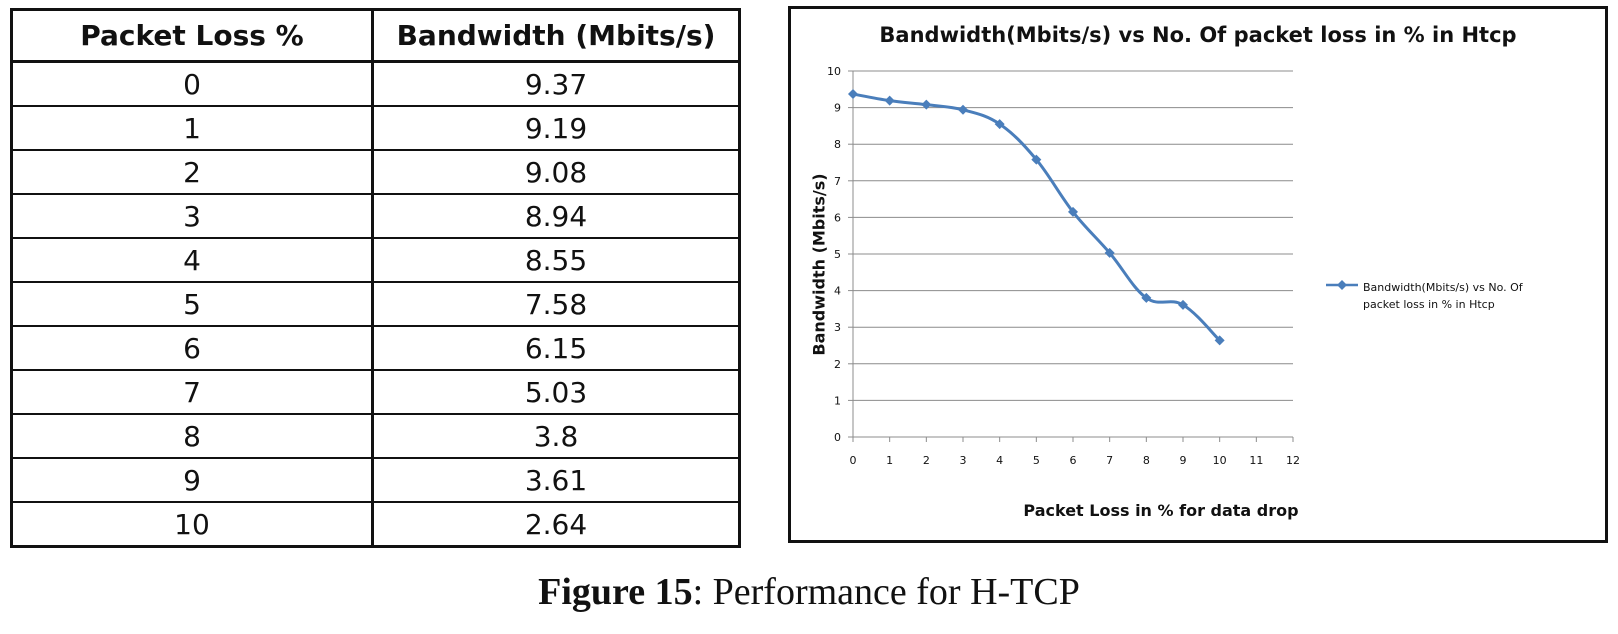  Describe the element at coordinates (1073, 460) in the screenshot. I see `x-tick-label: 6` at that location.